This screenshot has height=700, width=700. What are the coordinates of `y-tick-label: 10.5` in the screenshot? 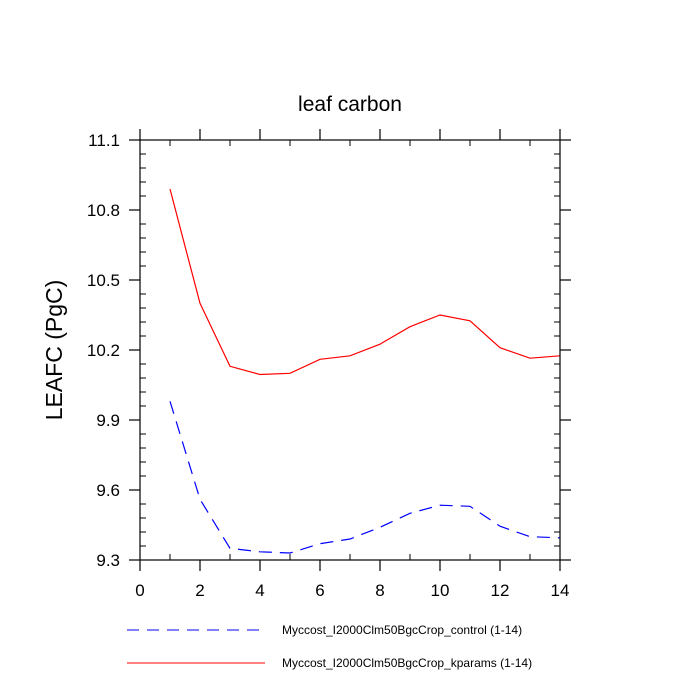 It's located at (103, 280).